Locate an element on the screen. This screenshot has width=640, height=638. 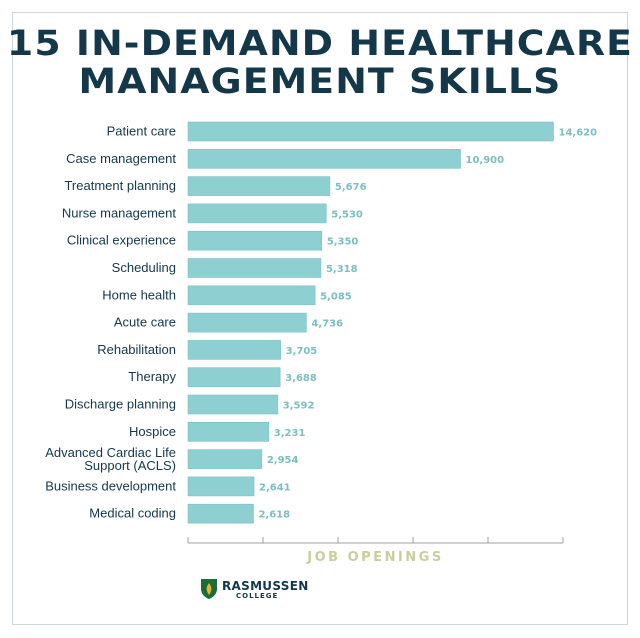
shield-icon is located at coordinates (209, 589).